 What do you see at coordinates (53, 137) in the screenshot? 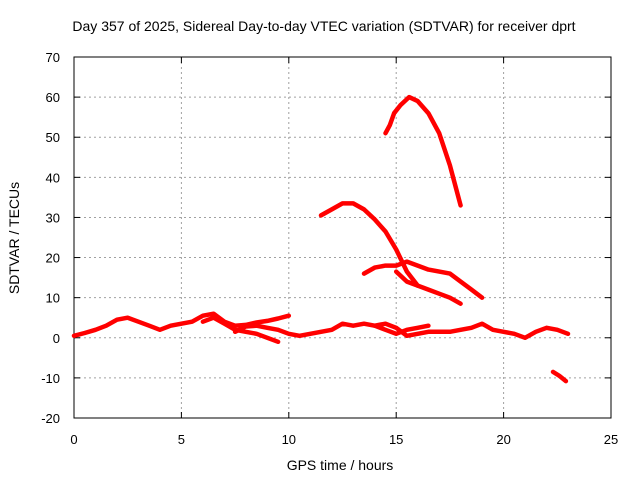
I see `y-tick-label: 50` at bounding box center [53, 137].